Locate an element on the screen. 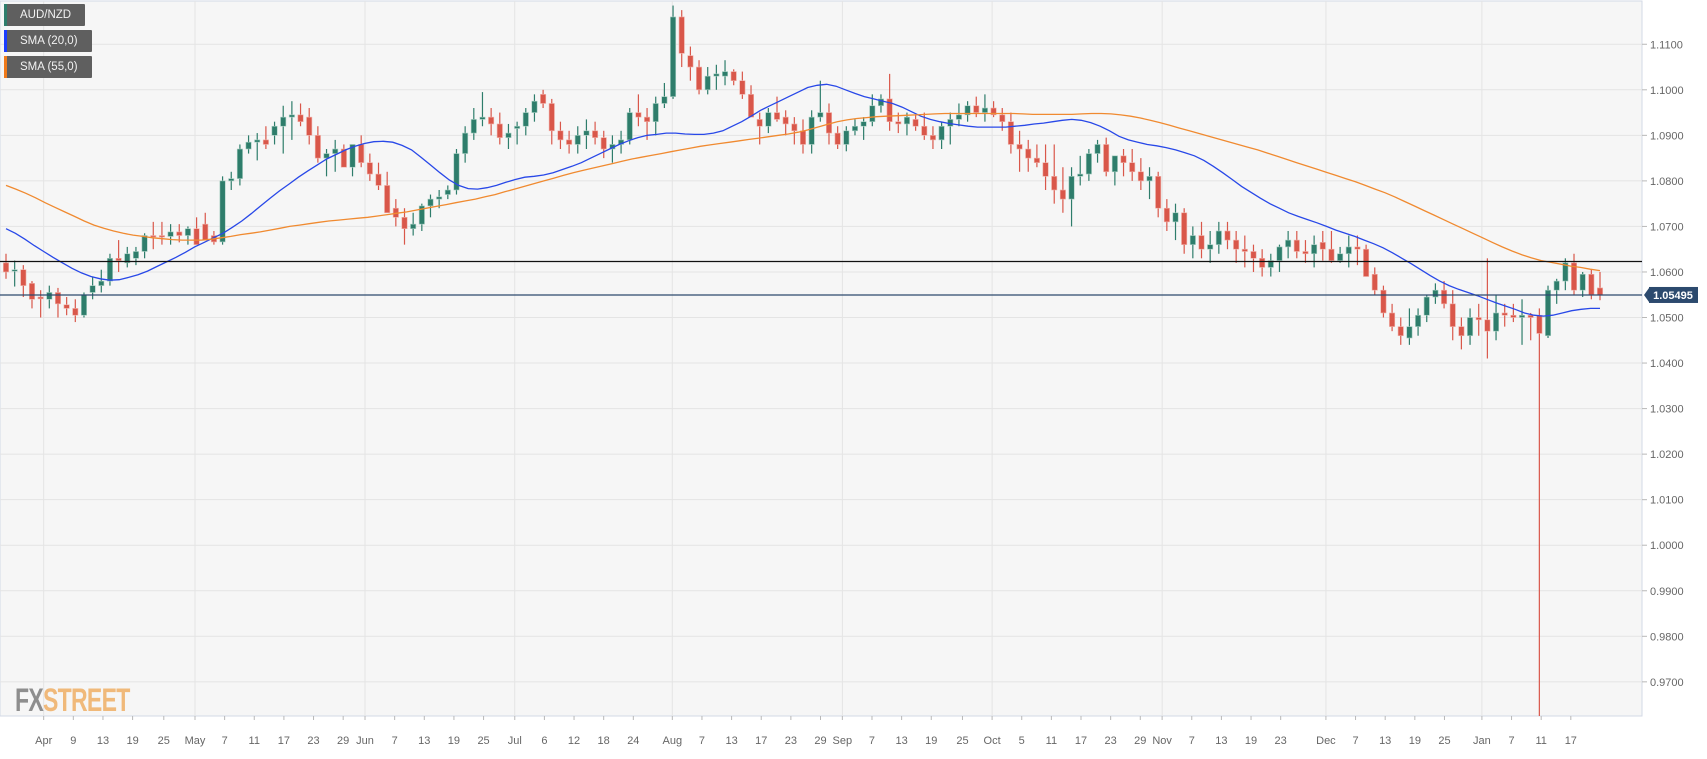 The height and width of the screenshot is (759, 1707). legend-item-sma55: SMA (55,0) is located at coordinates (48, 67).